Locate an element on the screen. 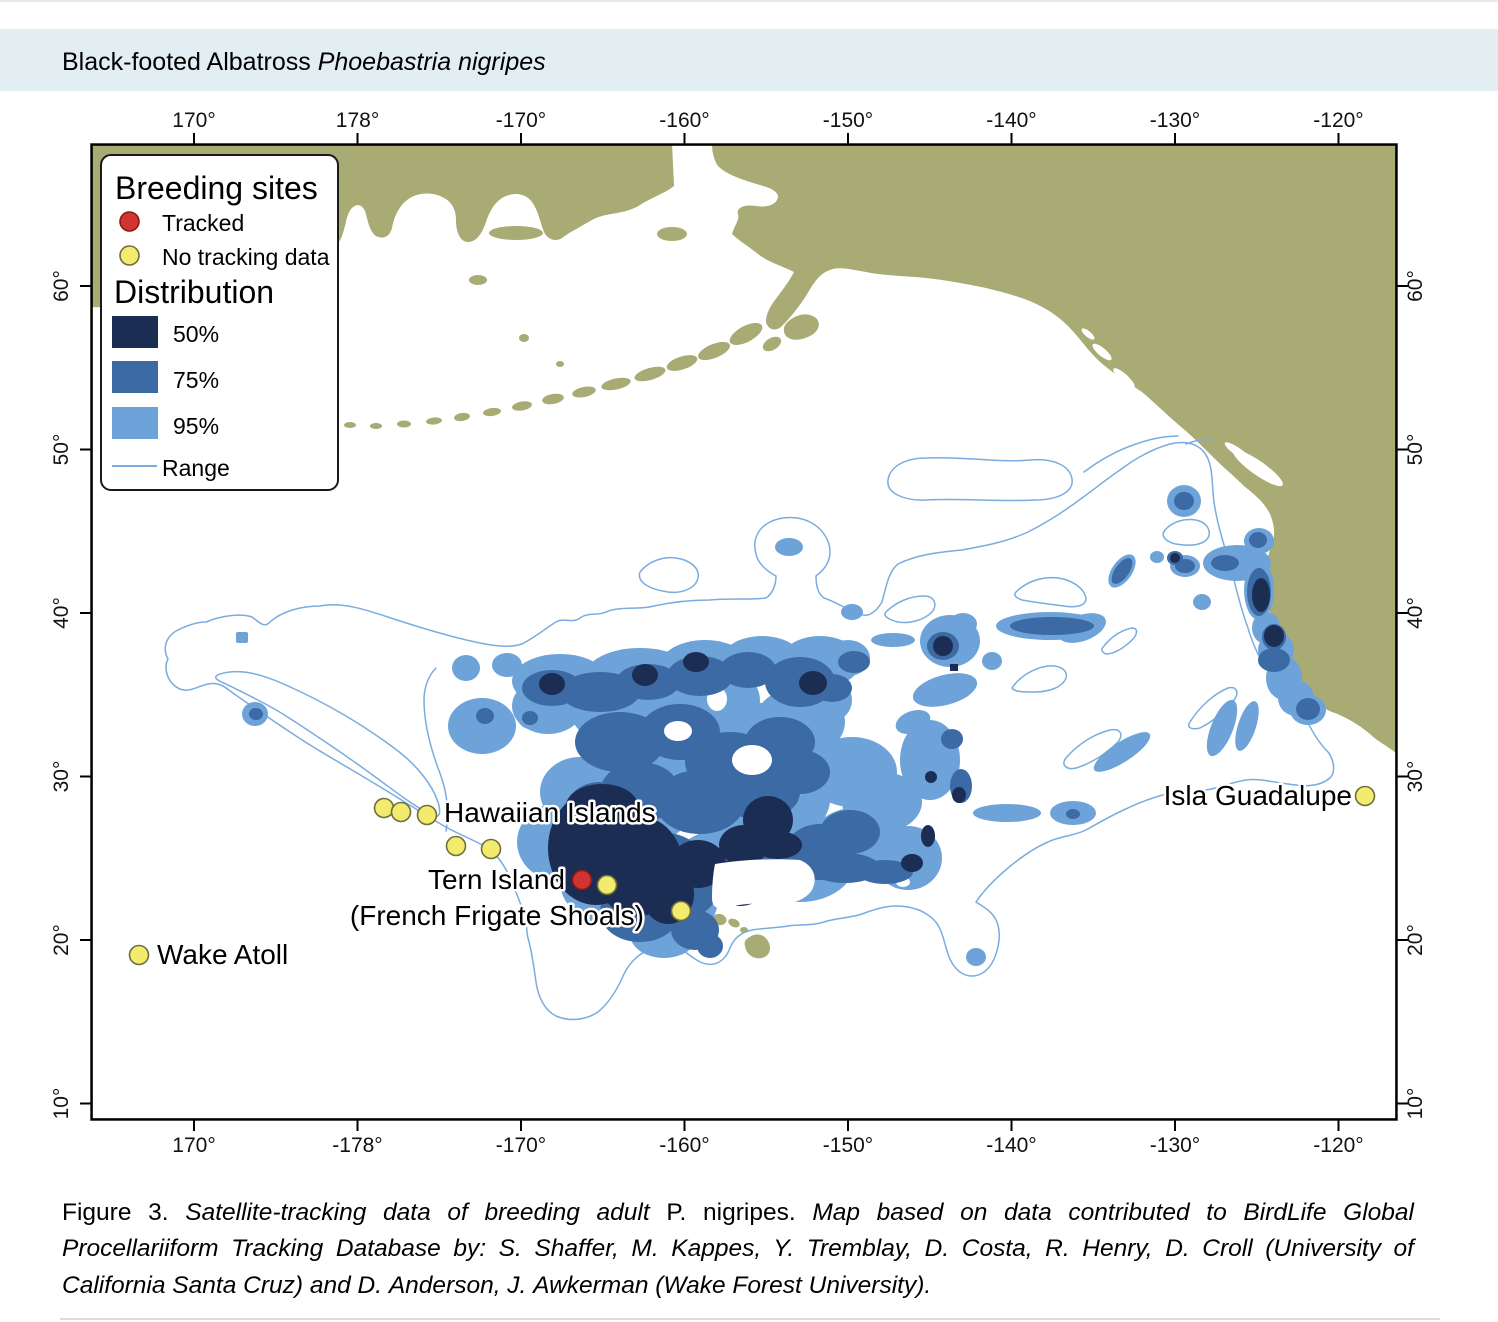 Image resolution: width=1498 pixels, height=1322 pixels. svg-text: Wake Atoll is located at coordinates (222, 954).